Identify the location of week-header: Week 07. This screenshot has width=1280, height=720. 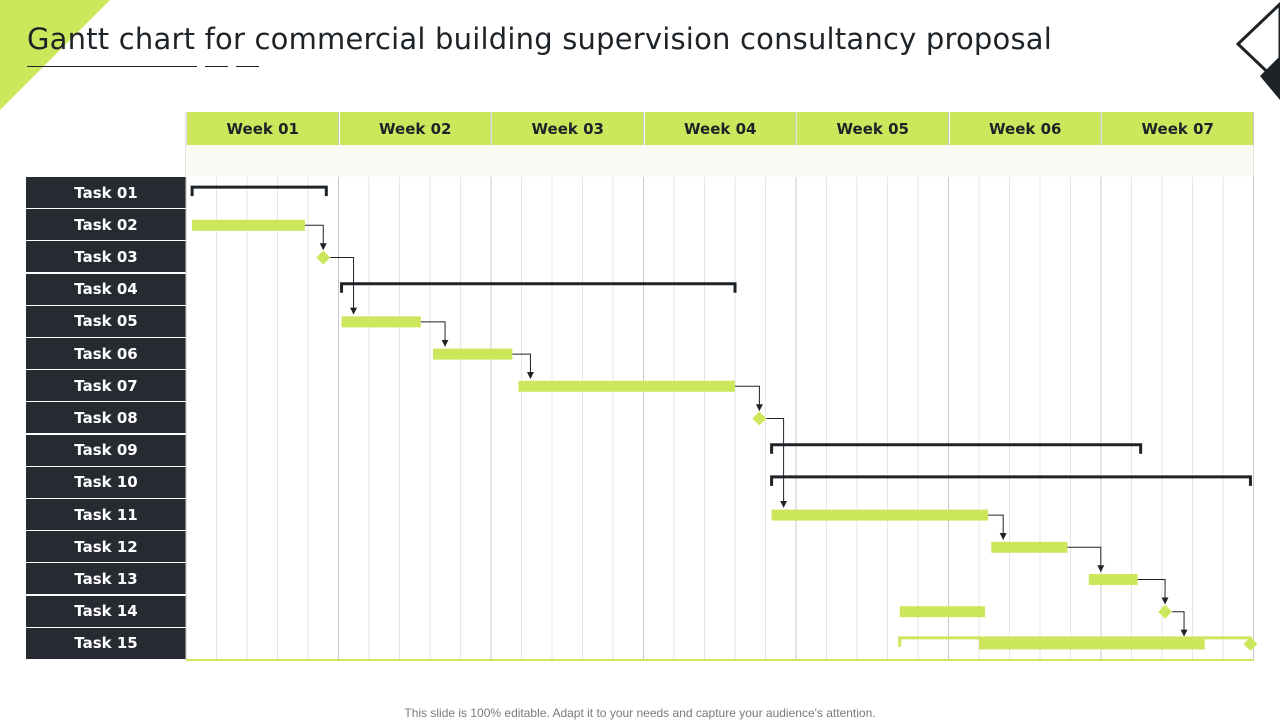
(1177, 128).